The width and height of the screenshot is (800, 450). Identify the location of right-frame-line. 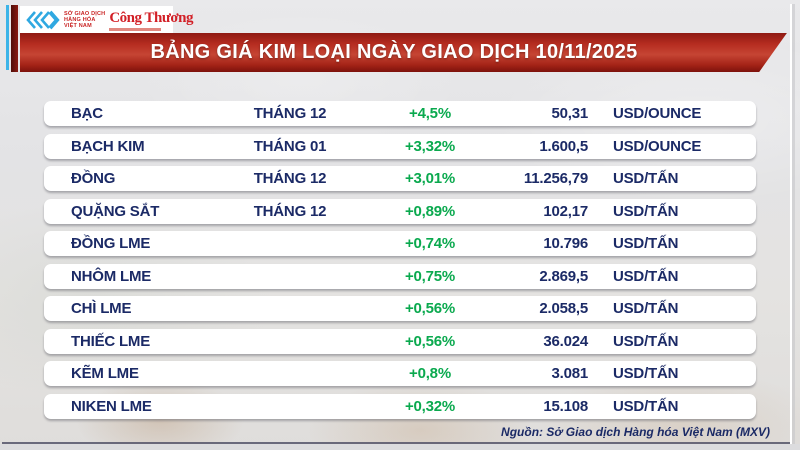
(791, 224).